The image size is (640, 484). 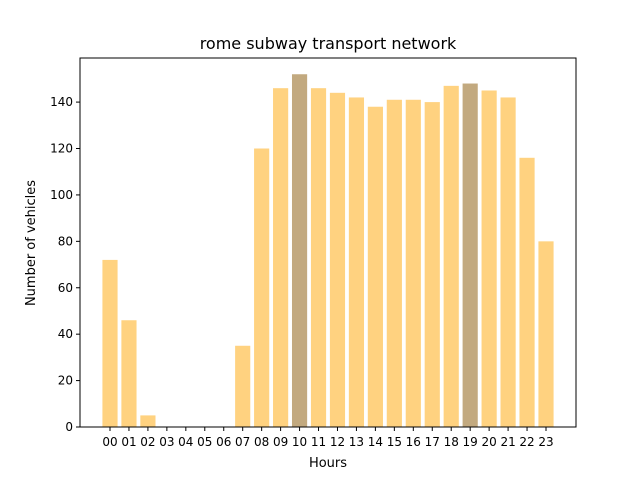 What do you see at coordinates (31, 243) in the screenshot?
I see `y-axis-label: Number of vehicles` at bounding box center [31, 243].